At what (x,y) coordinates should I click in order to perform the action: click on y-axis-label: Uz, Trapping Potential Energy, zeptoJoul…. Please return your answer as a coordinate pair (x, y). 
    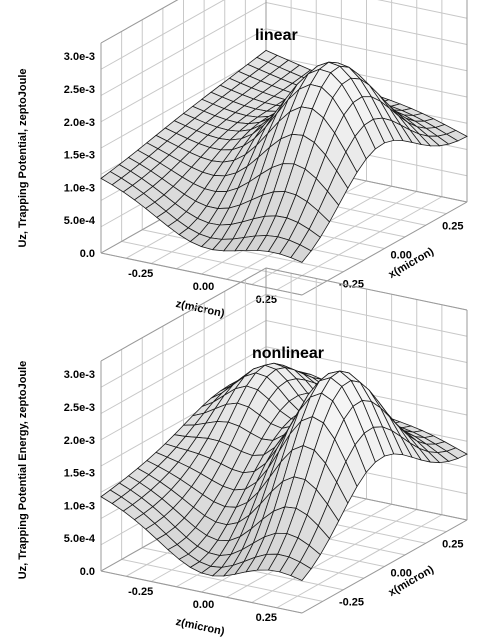
    Looking at the image, I should click on (23, 470).